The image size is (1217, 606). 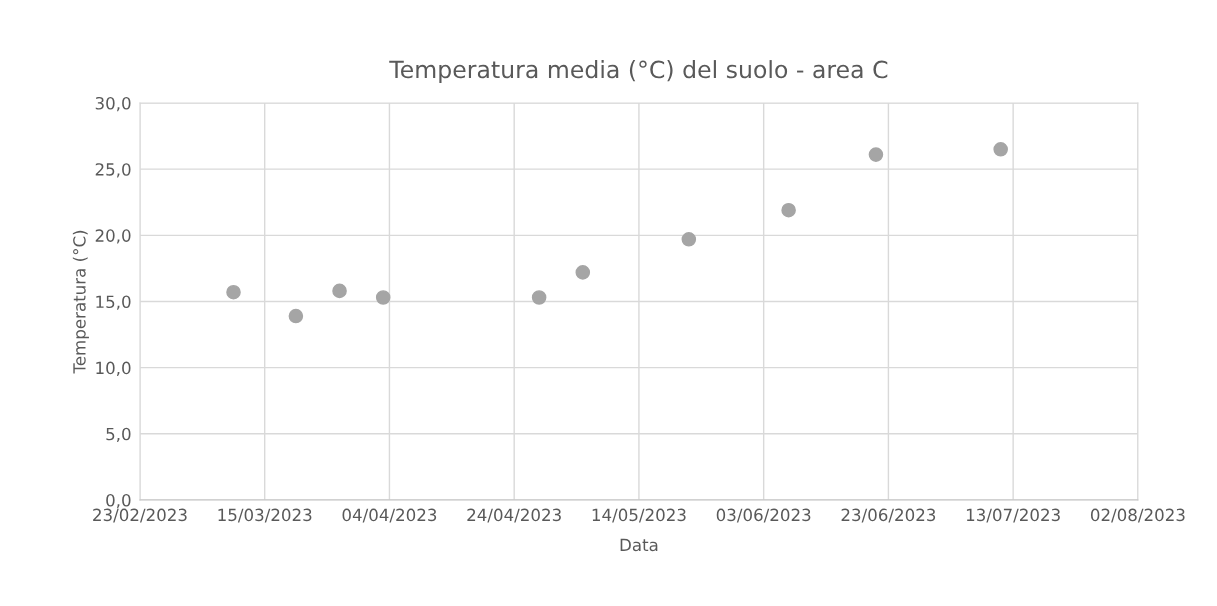 I want to click on chart-title: Temperatura media (°C) del suolo - area C, so click(x=638, y=71).